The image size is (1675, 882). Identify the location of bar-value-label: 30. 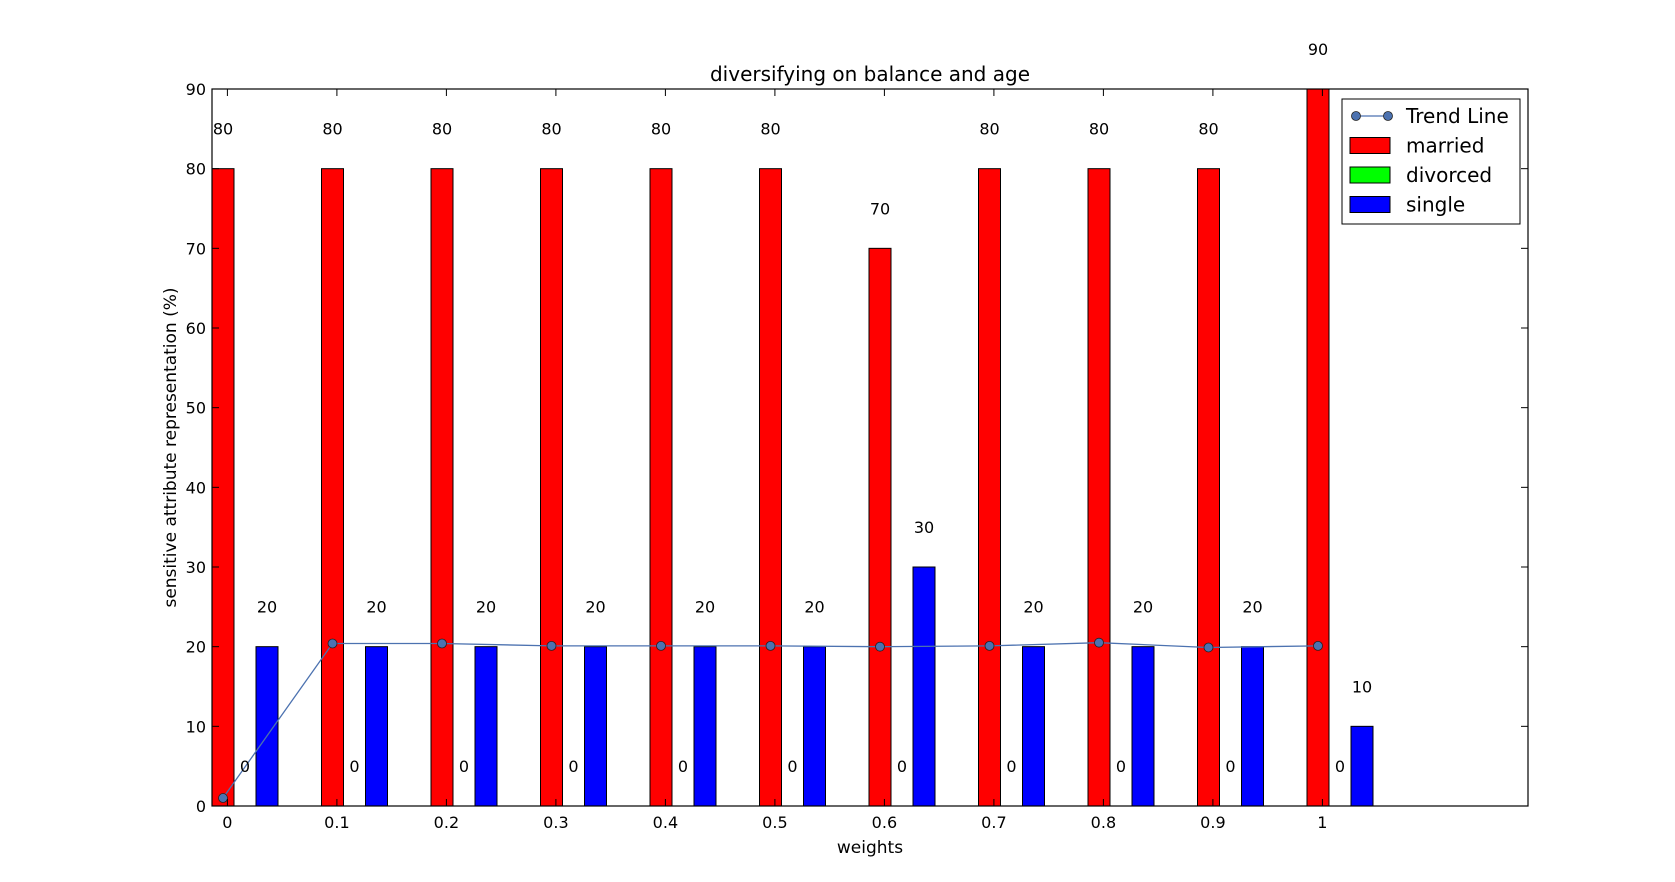
(924, 527).